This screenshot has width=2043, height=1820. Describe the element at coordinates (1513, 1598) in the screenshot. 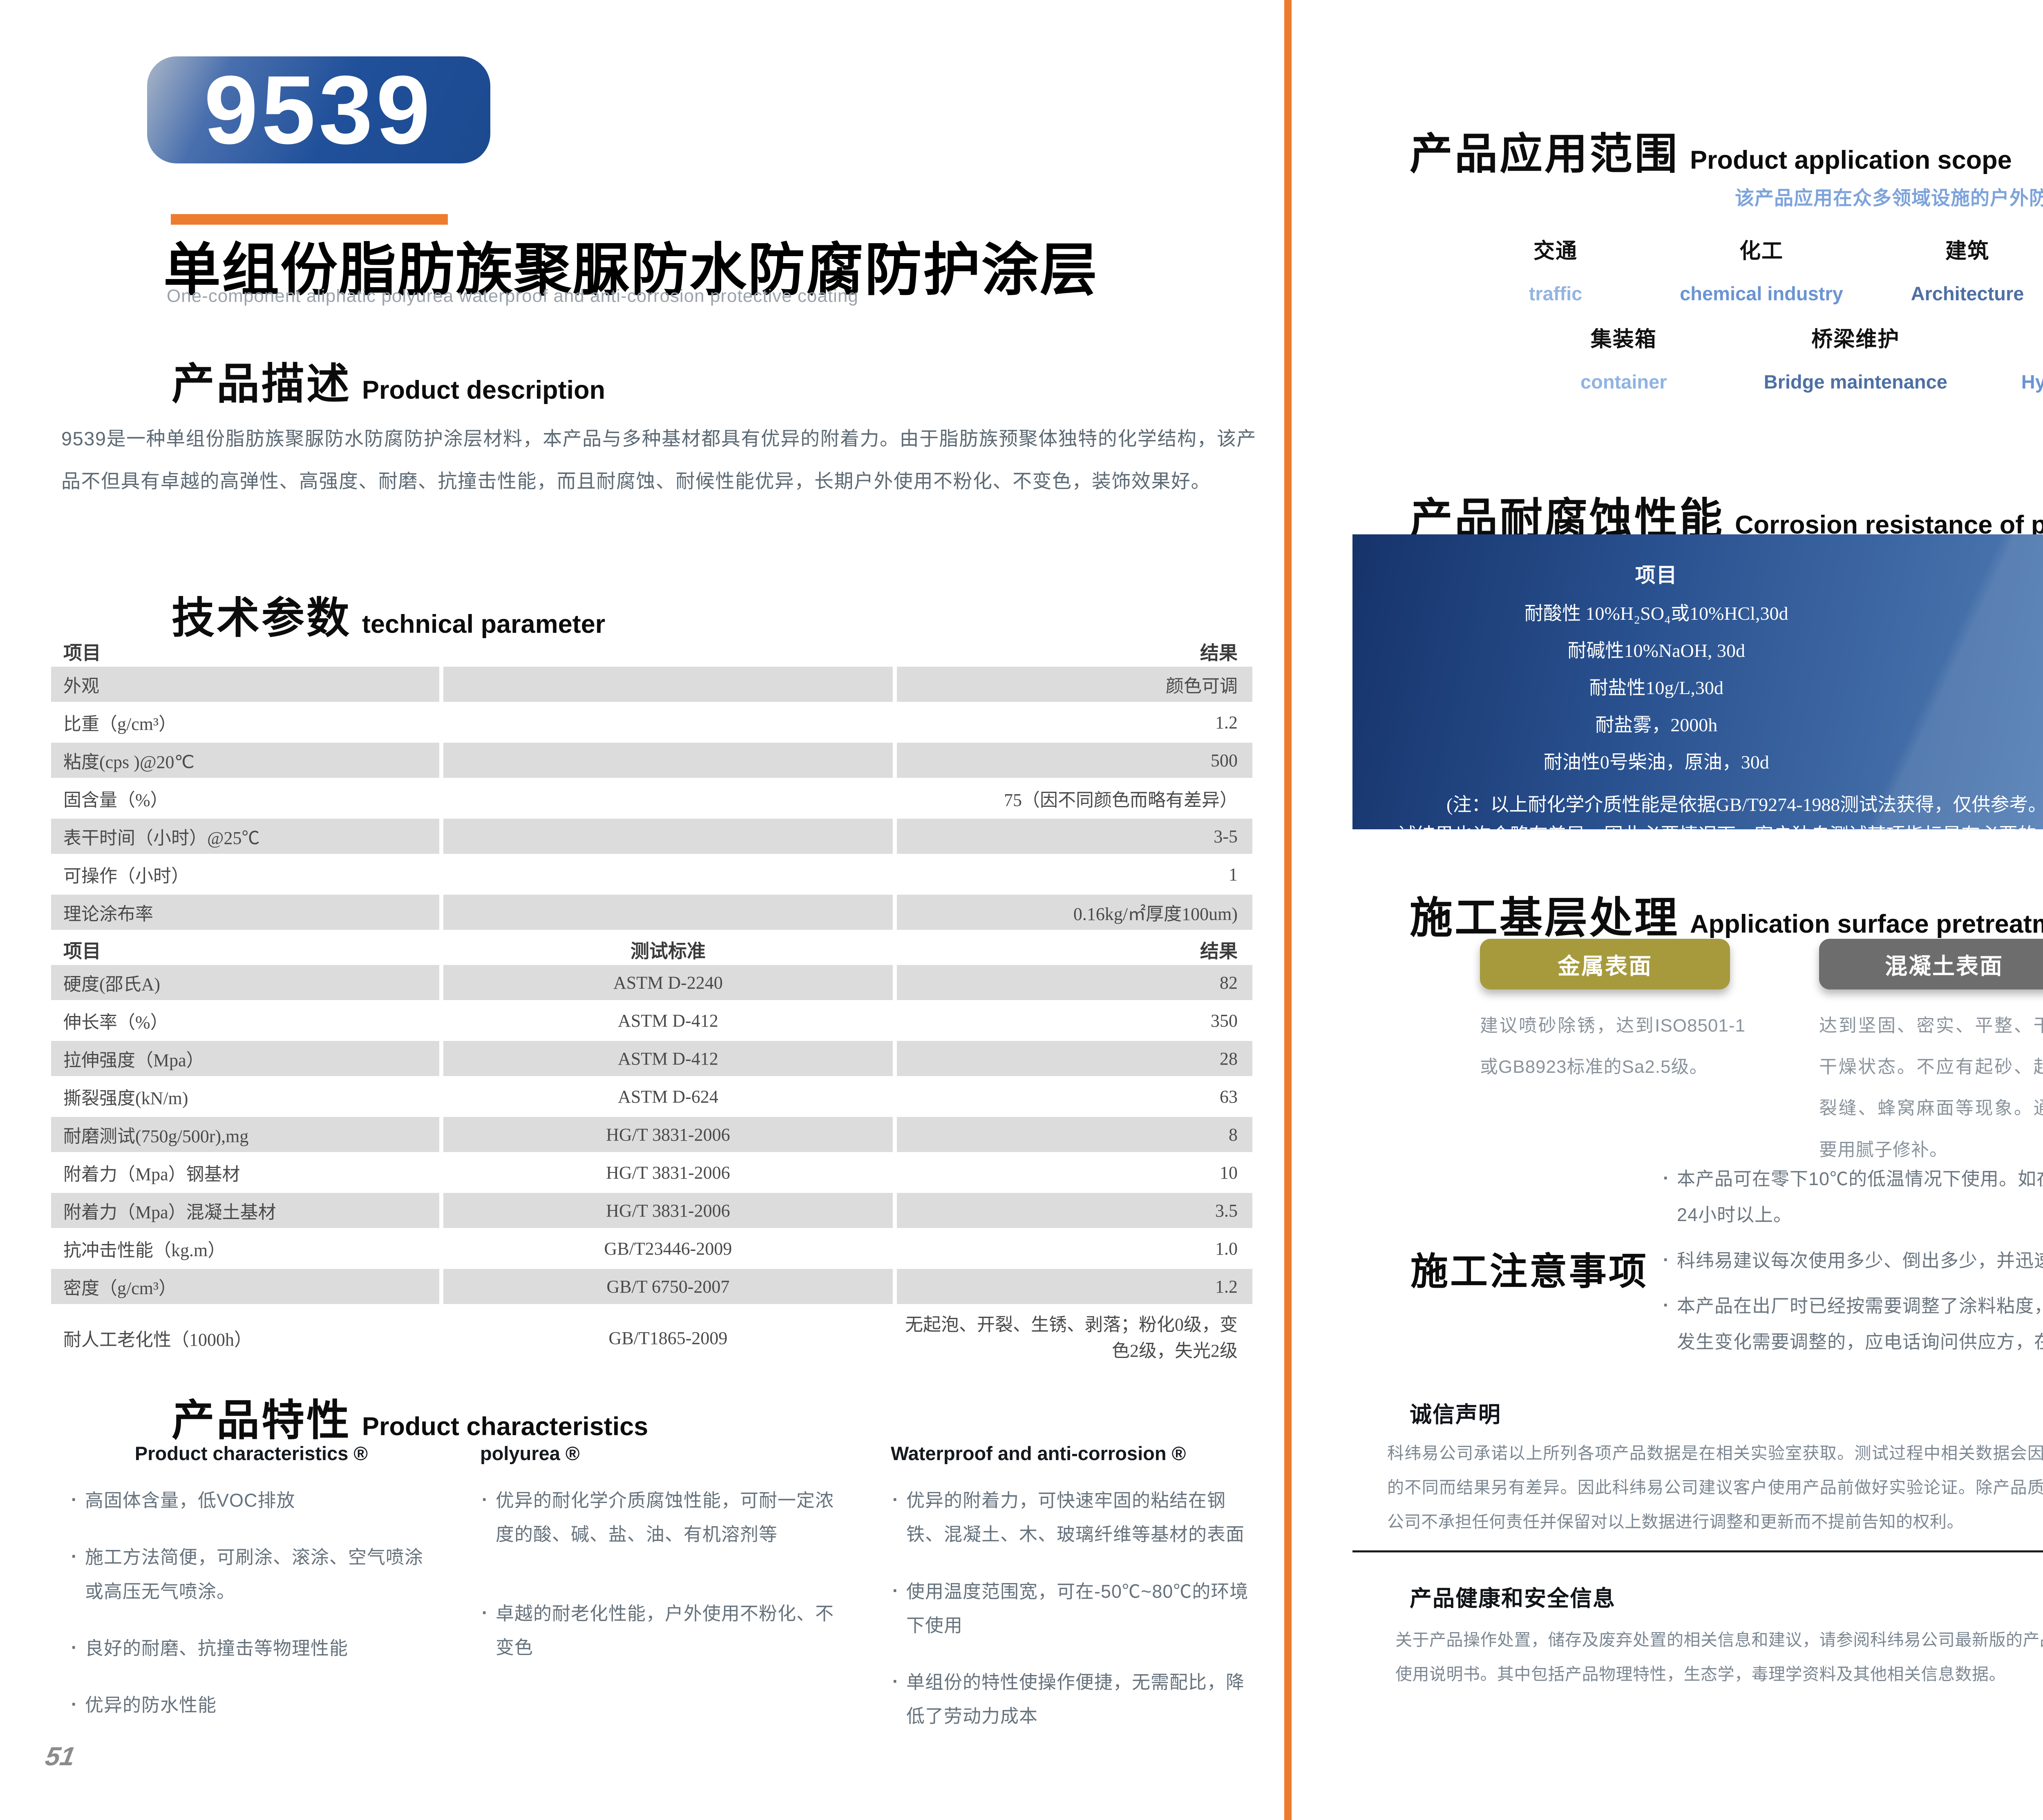

I see `safety-heading: 产品健康和安全信息` at that location.